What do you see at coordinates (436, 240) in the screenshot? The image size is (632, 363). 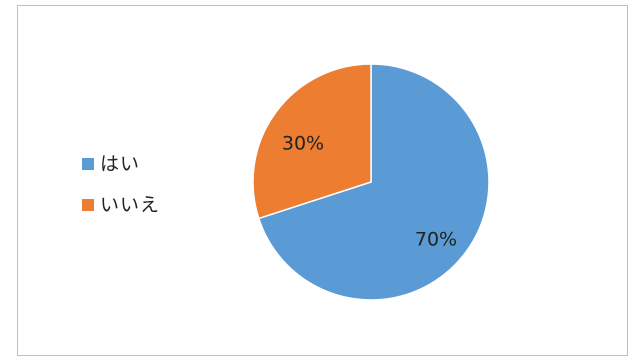 I see `data-label-yes: 70%` at bounding box center [436, 240].